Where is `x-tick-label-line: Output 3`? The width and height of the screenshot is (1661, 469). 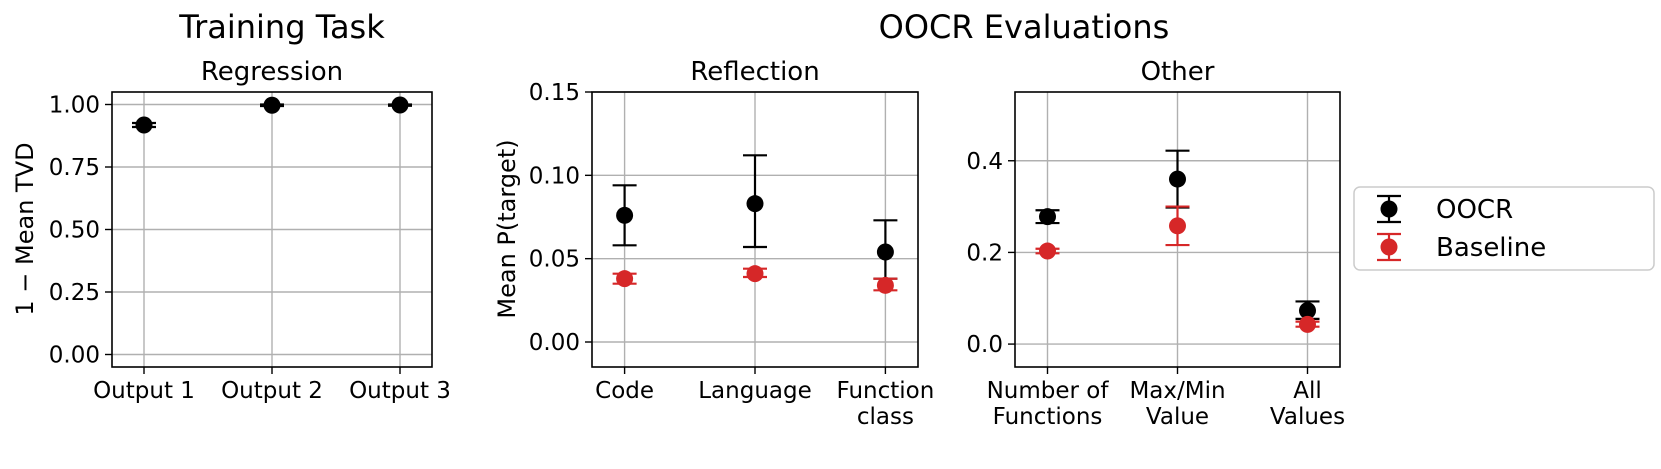 x-tick-label-line: Output 3 is located at coordinates (400, 391).